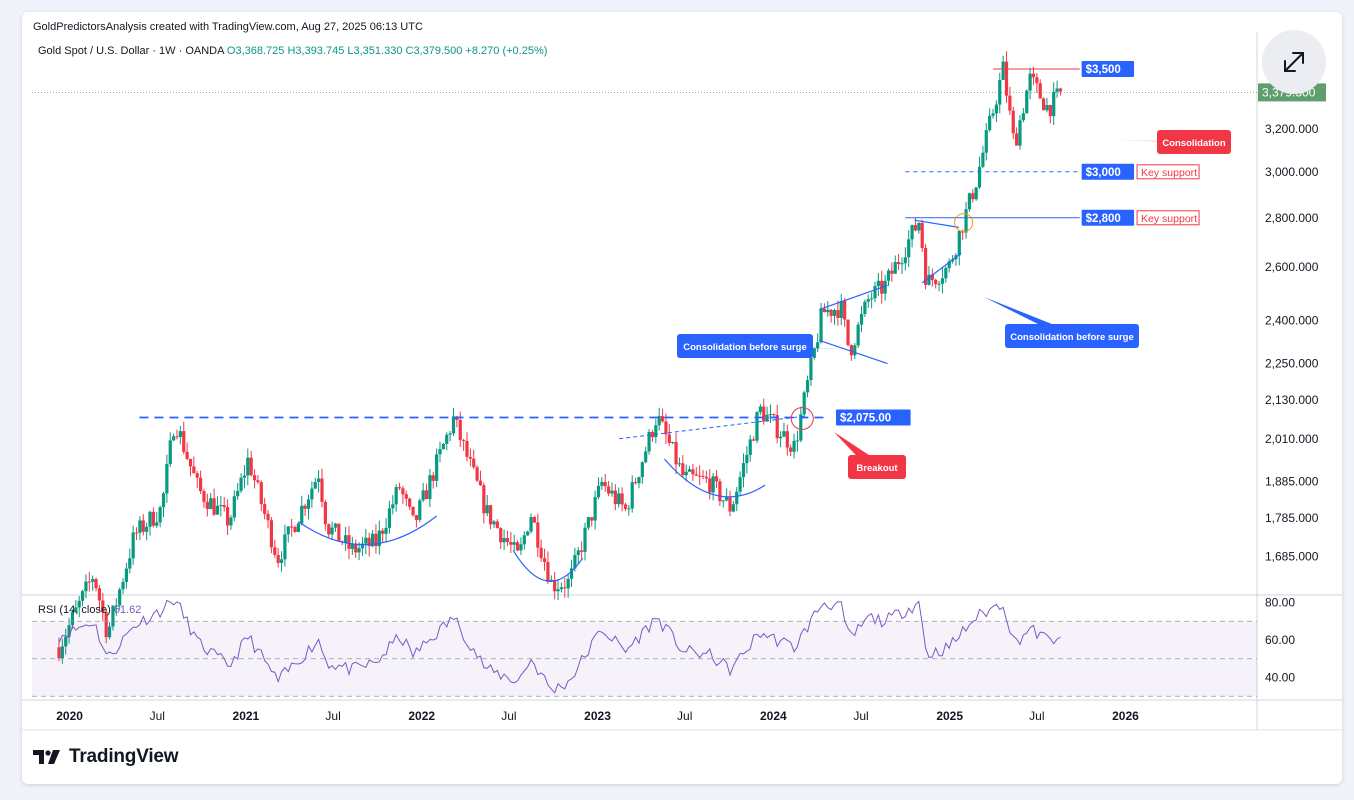  Describe the element at coordinates (1125, 716) in the screenshot. I see `x-tick-label: 2026` at that location.